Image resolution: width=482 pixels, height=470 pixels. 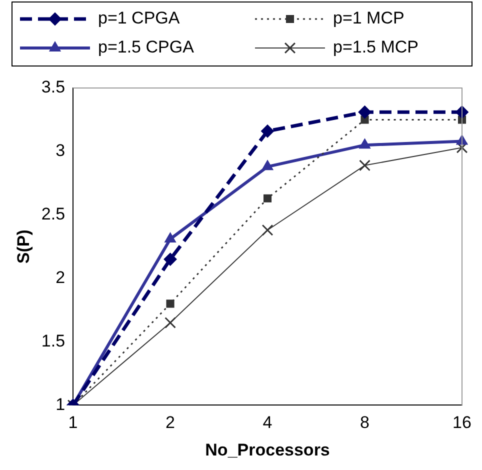 I want to click on legend-label: p=1.5 MCP, so click(x=376, y=47).